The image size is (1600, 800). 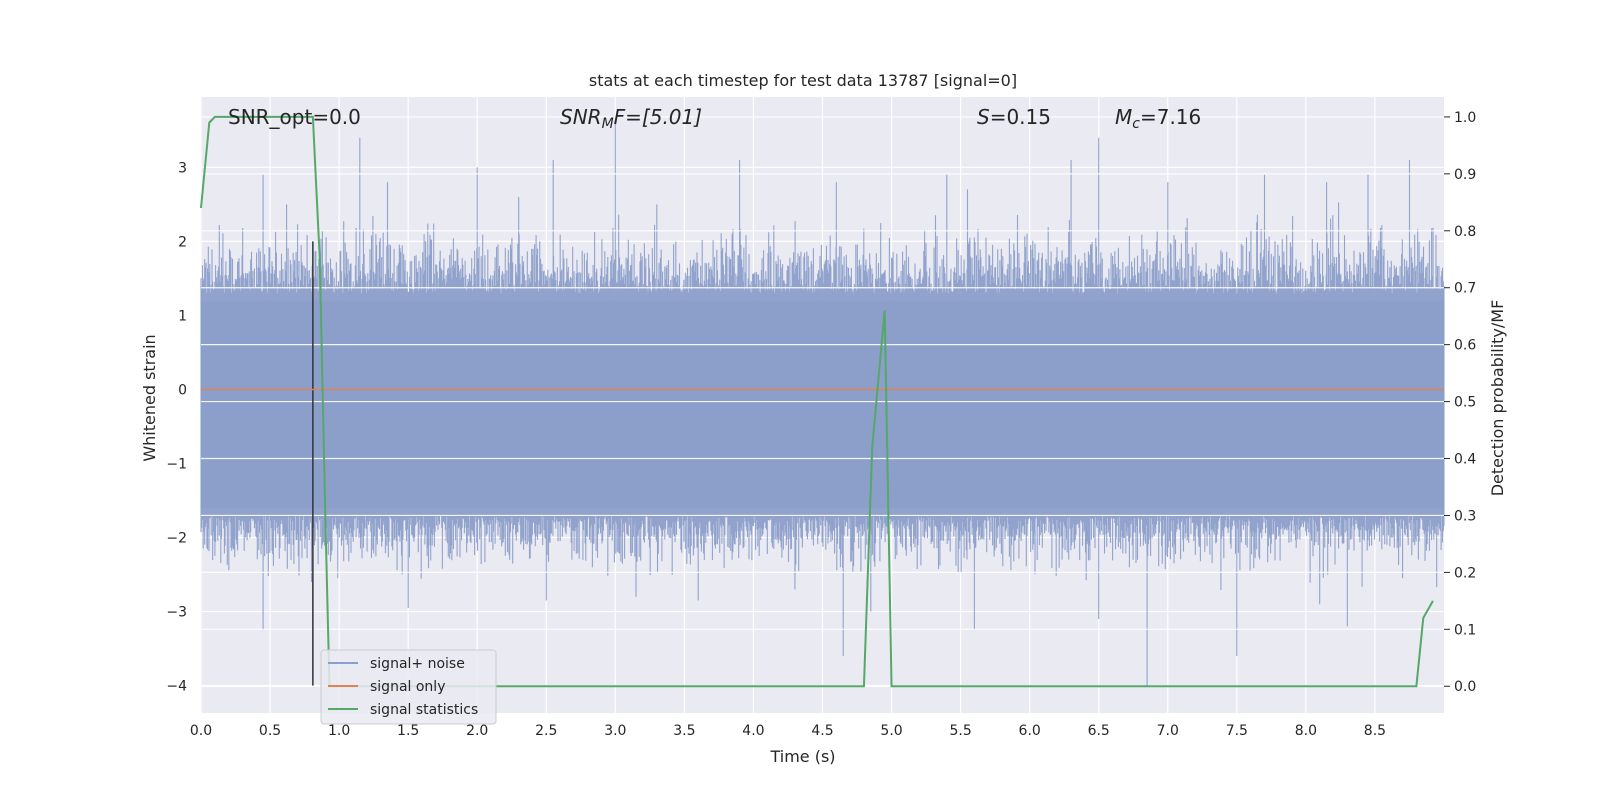 I want to click on y-tick-label: −4, so click(x=176, y=687).